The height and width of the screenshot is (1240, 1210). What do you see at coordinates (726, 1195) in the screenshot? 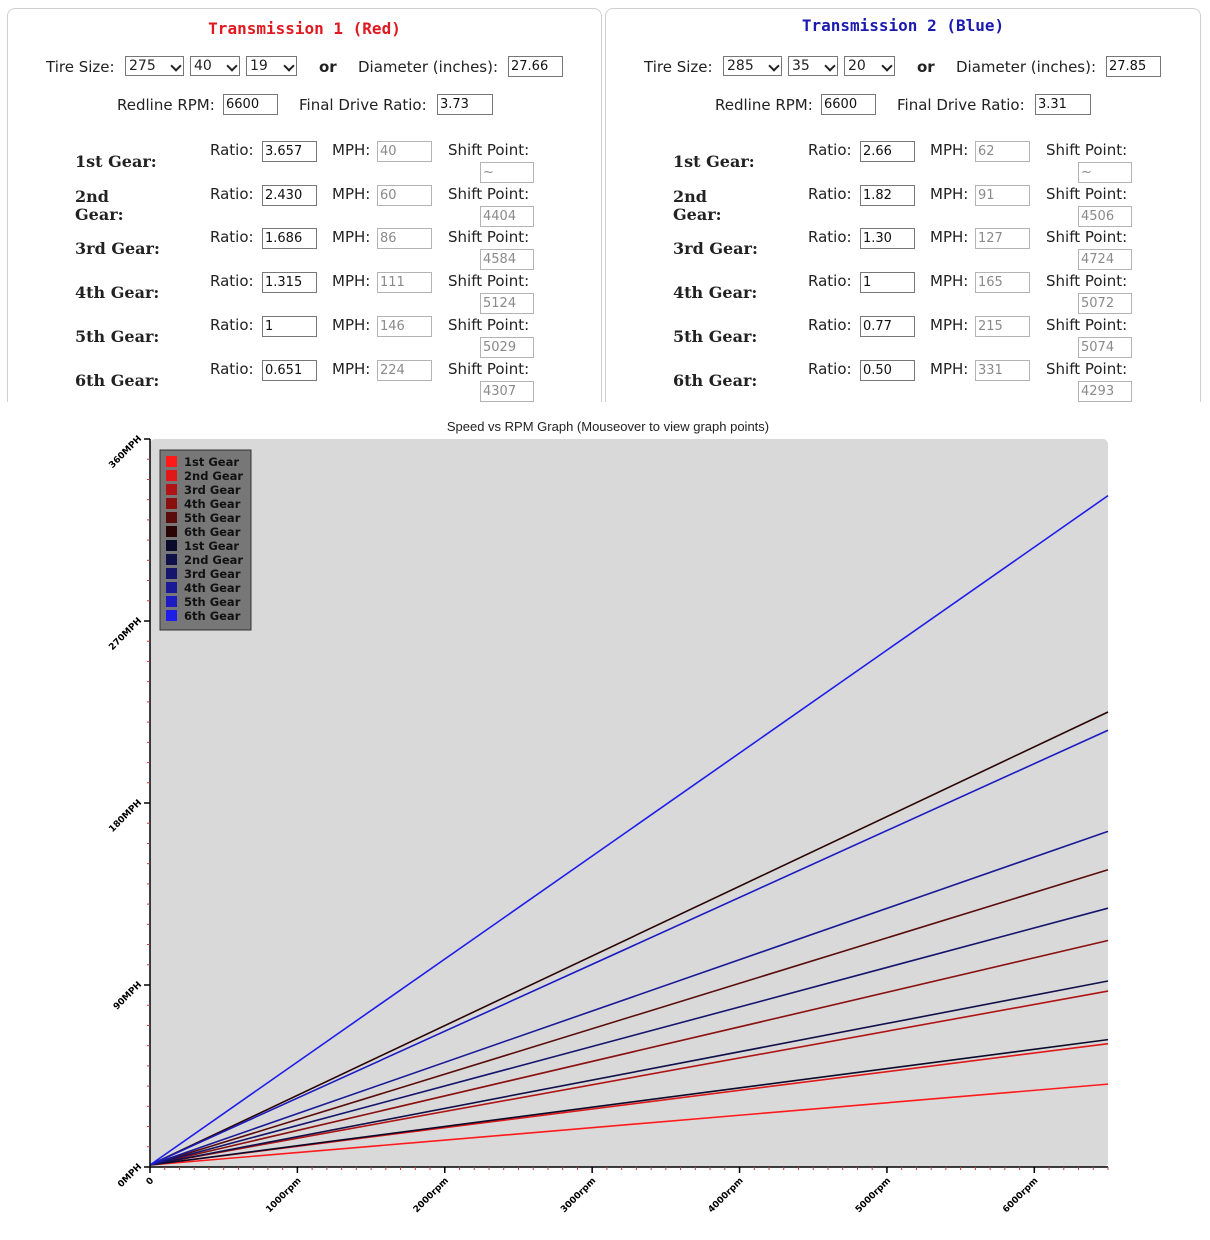
I see `x-tick-label: 4000rpm` at bounding box center [726, 1195].